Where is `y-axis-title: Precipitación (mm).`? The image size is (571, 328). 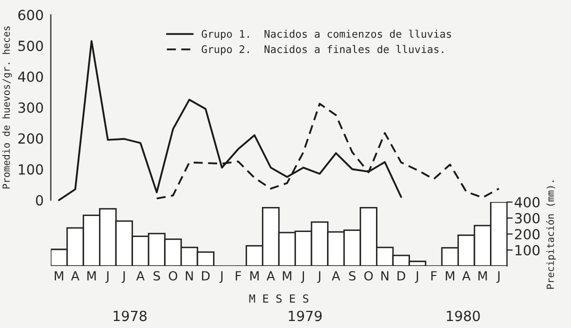 y-axis-title: Precipitación (mm). is located at coordinates (551, 234).